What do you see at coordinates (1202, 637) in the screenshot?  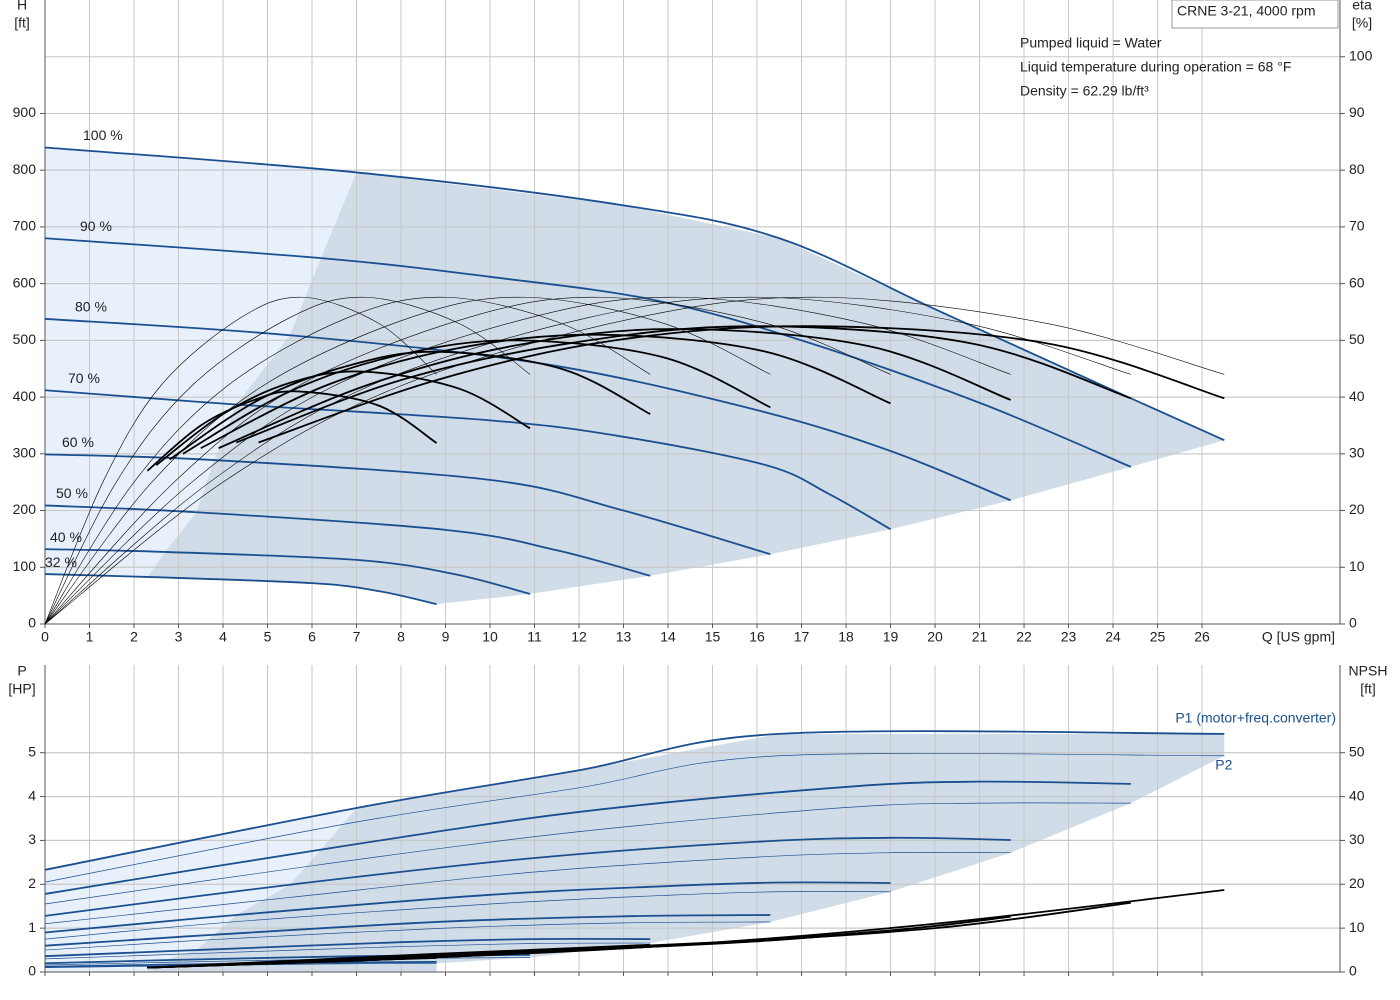 I see `x-tick-label: 26` at bounding box center [1202, 637].